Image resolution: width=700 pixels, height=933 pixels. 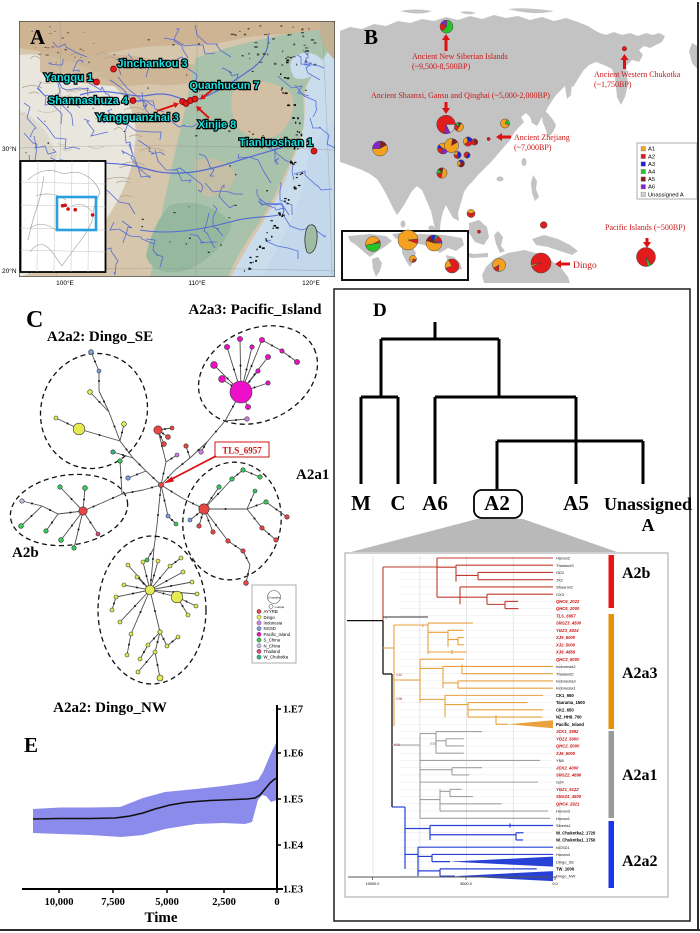 I want to click on svg-text: XJ6_5000, so click(x=565, y=753).